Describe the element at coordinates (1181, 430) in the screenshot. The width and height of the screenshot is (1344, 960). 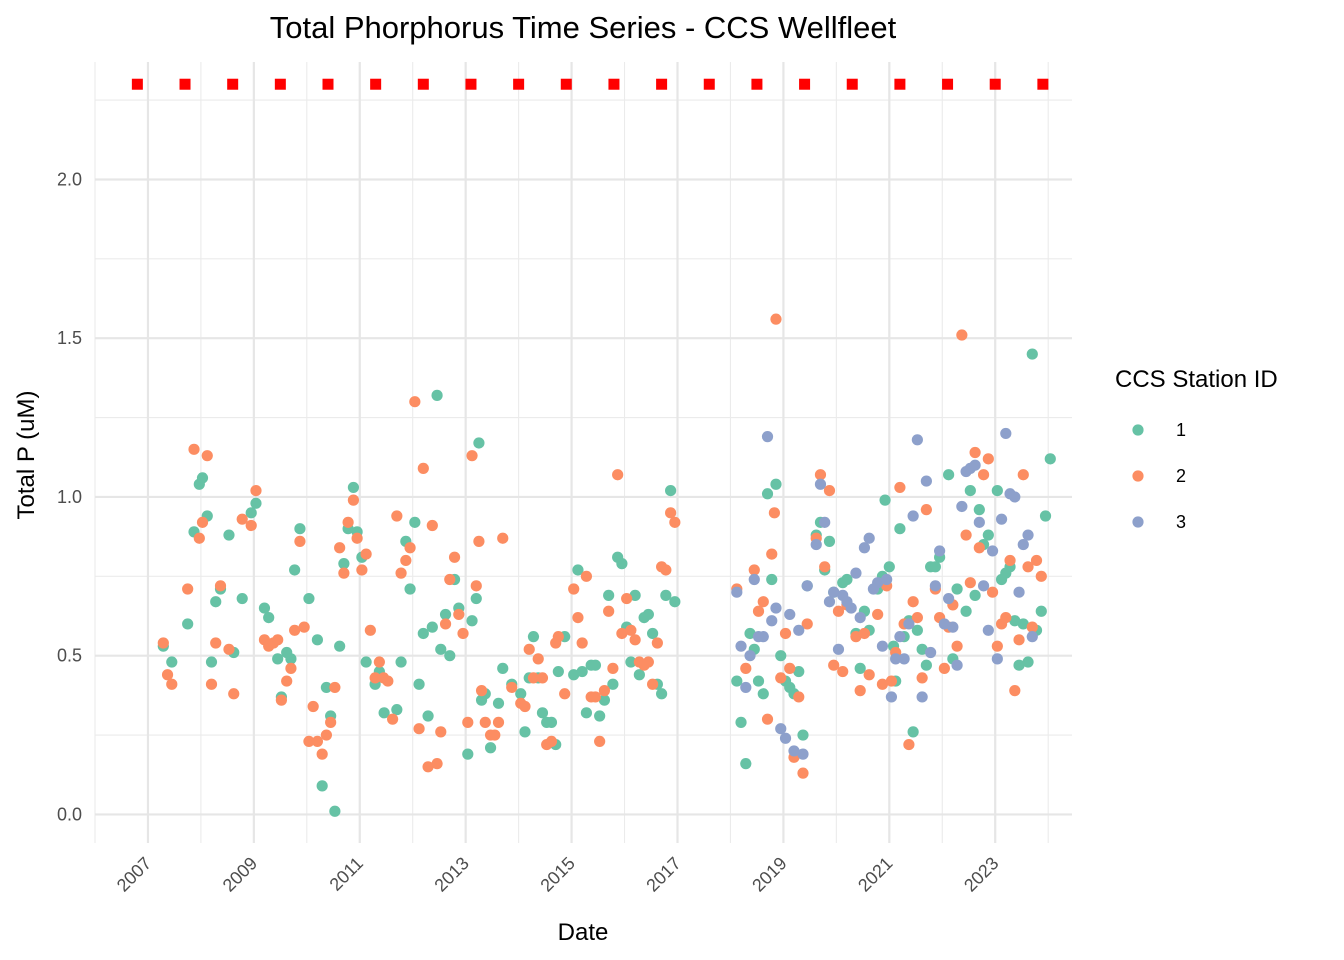
I see `legend-label: 1` at that location.